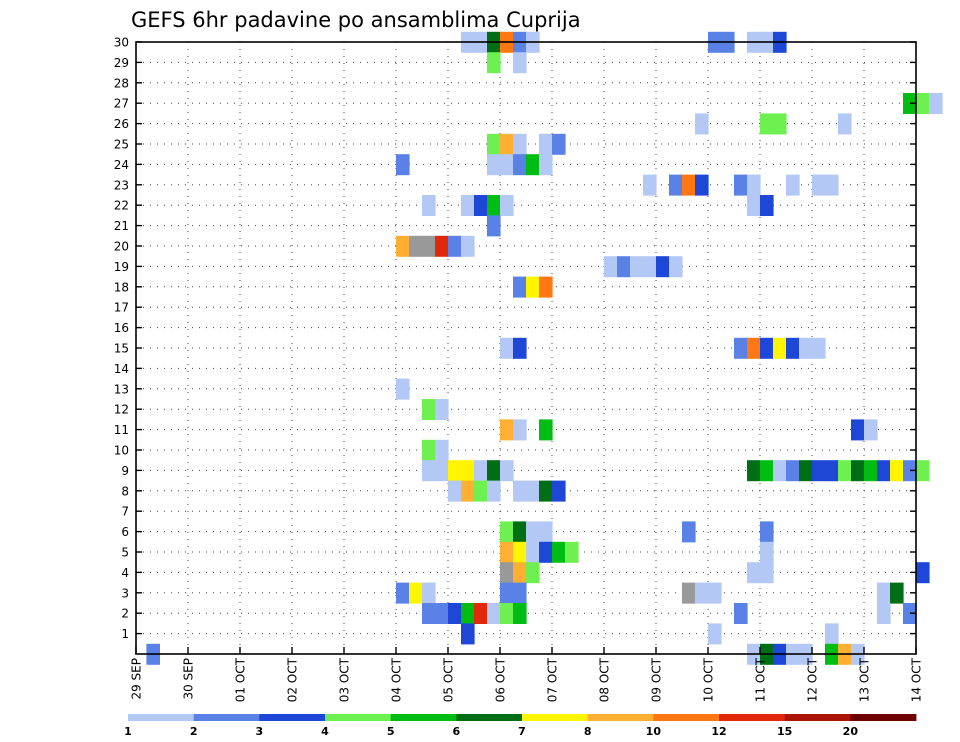 Image resolution: width=960 pixels, height=742 pixels. I want to click on y-tick-label: 21, so click(121, 226).